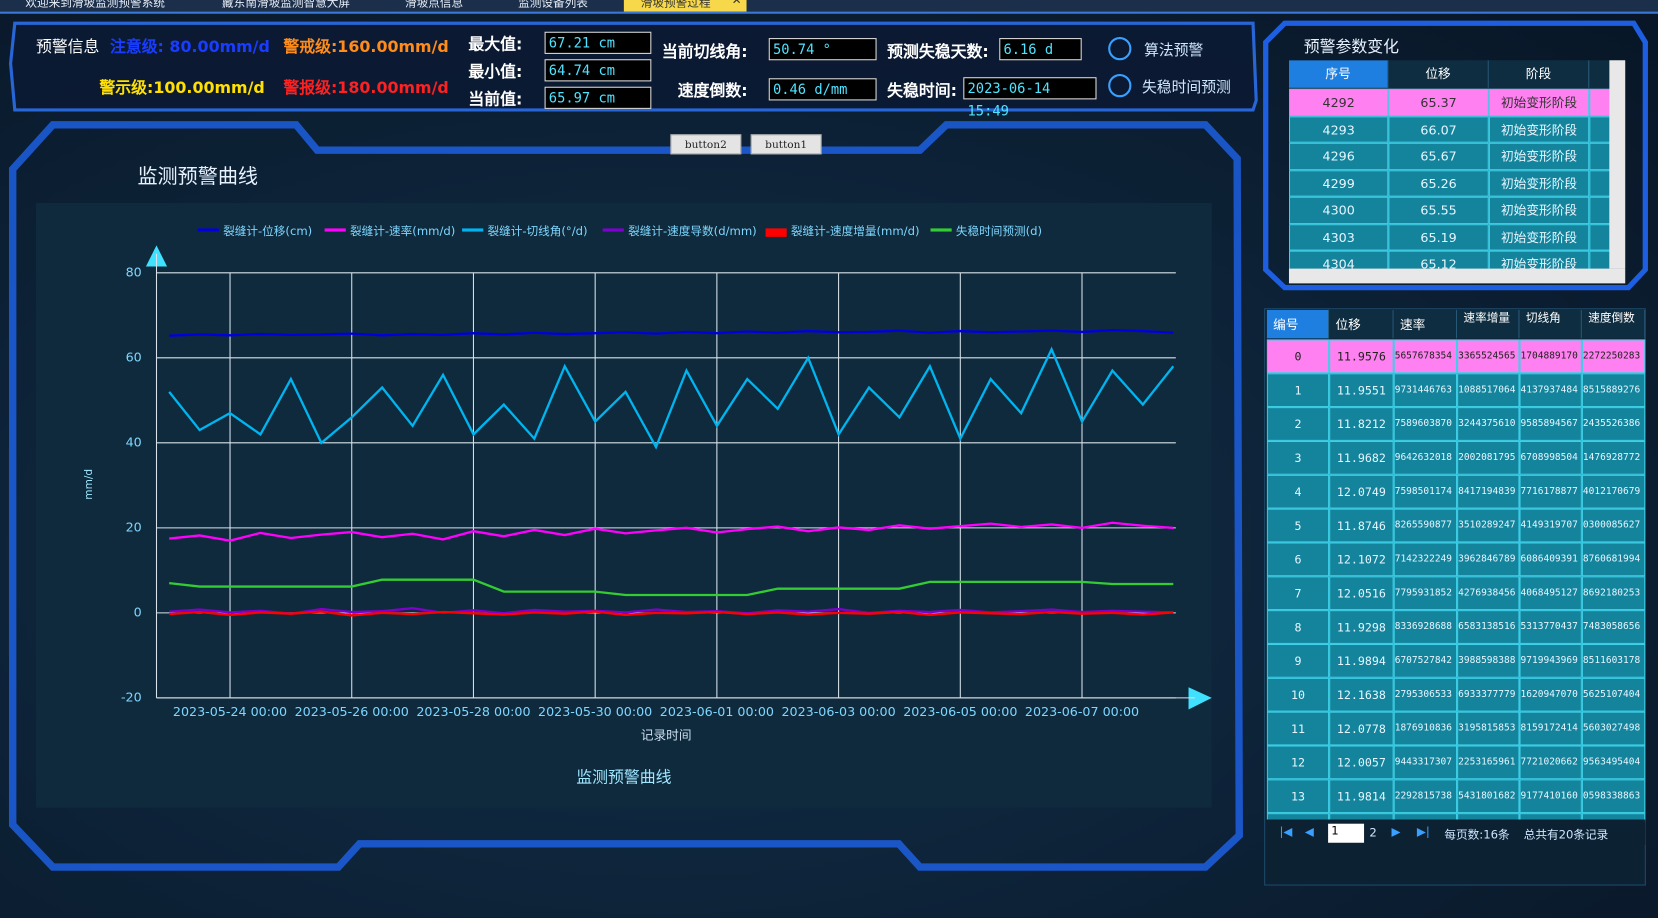 The width and height of the screenshot is (1658, 918). What do you see at coordinates (675, 5) in the screenshot?
I see `tab: 滑坡预警过程` at bounding box center [675, 5].